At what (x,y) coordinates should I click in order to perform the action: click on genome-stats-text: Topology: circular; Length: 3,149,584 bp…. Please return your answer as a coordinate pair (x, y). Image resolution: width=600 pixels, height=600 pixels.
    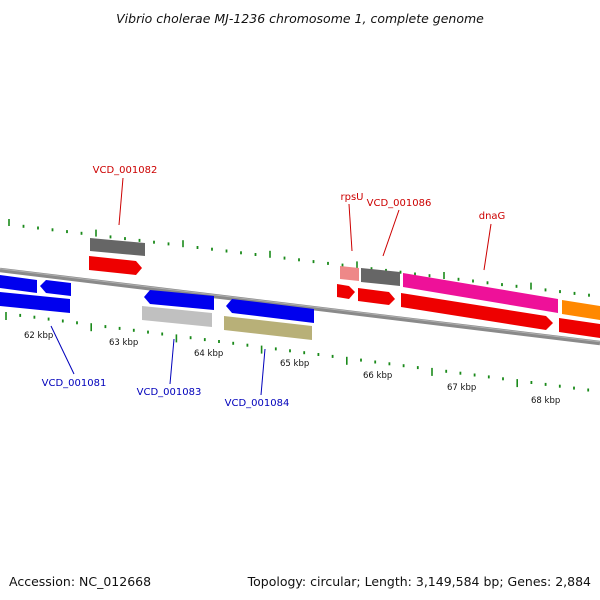
    Looking at the image, I should click on (419, 581).